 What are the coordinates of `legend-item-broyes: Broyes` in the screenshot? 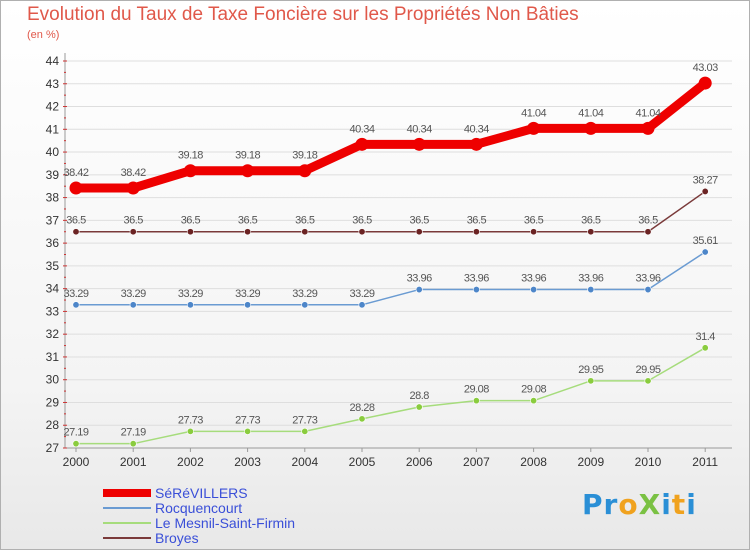 It's located at (151, 537).